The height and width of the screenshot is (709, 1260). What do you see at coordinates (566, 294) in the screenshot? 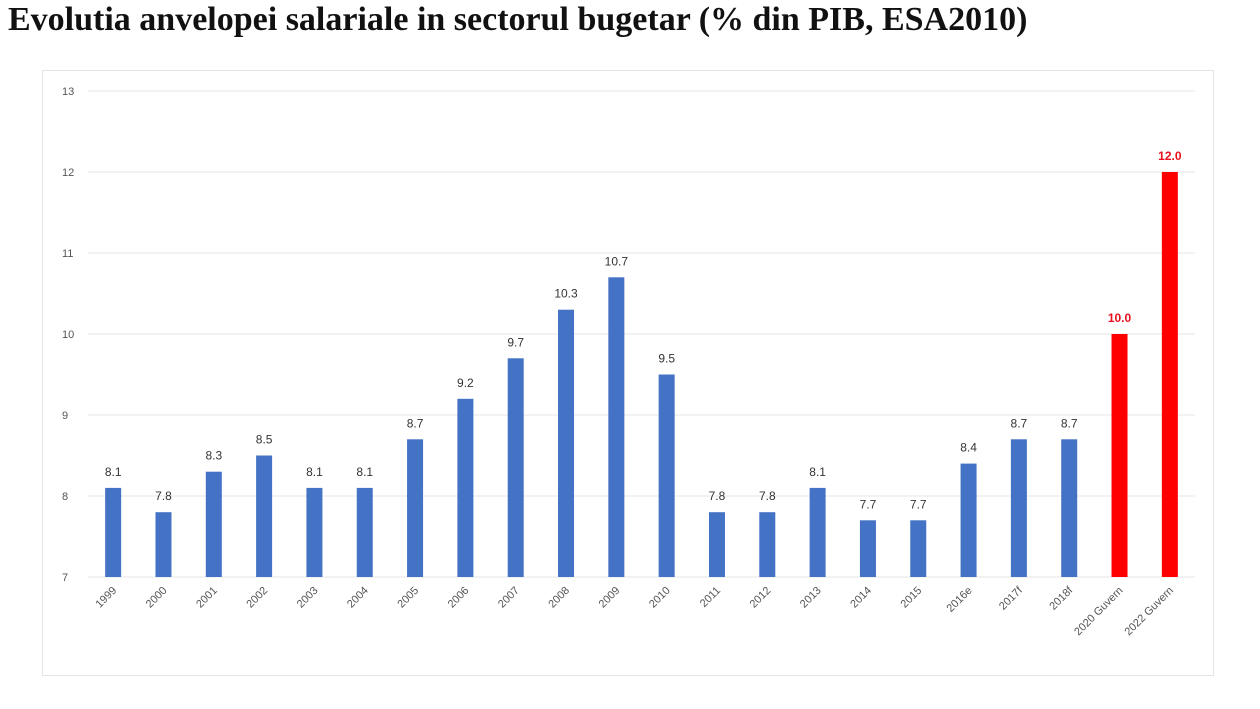
I see `data-label: 10.3` at bounding box center [566, 294].